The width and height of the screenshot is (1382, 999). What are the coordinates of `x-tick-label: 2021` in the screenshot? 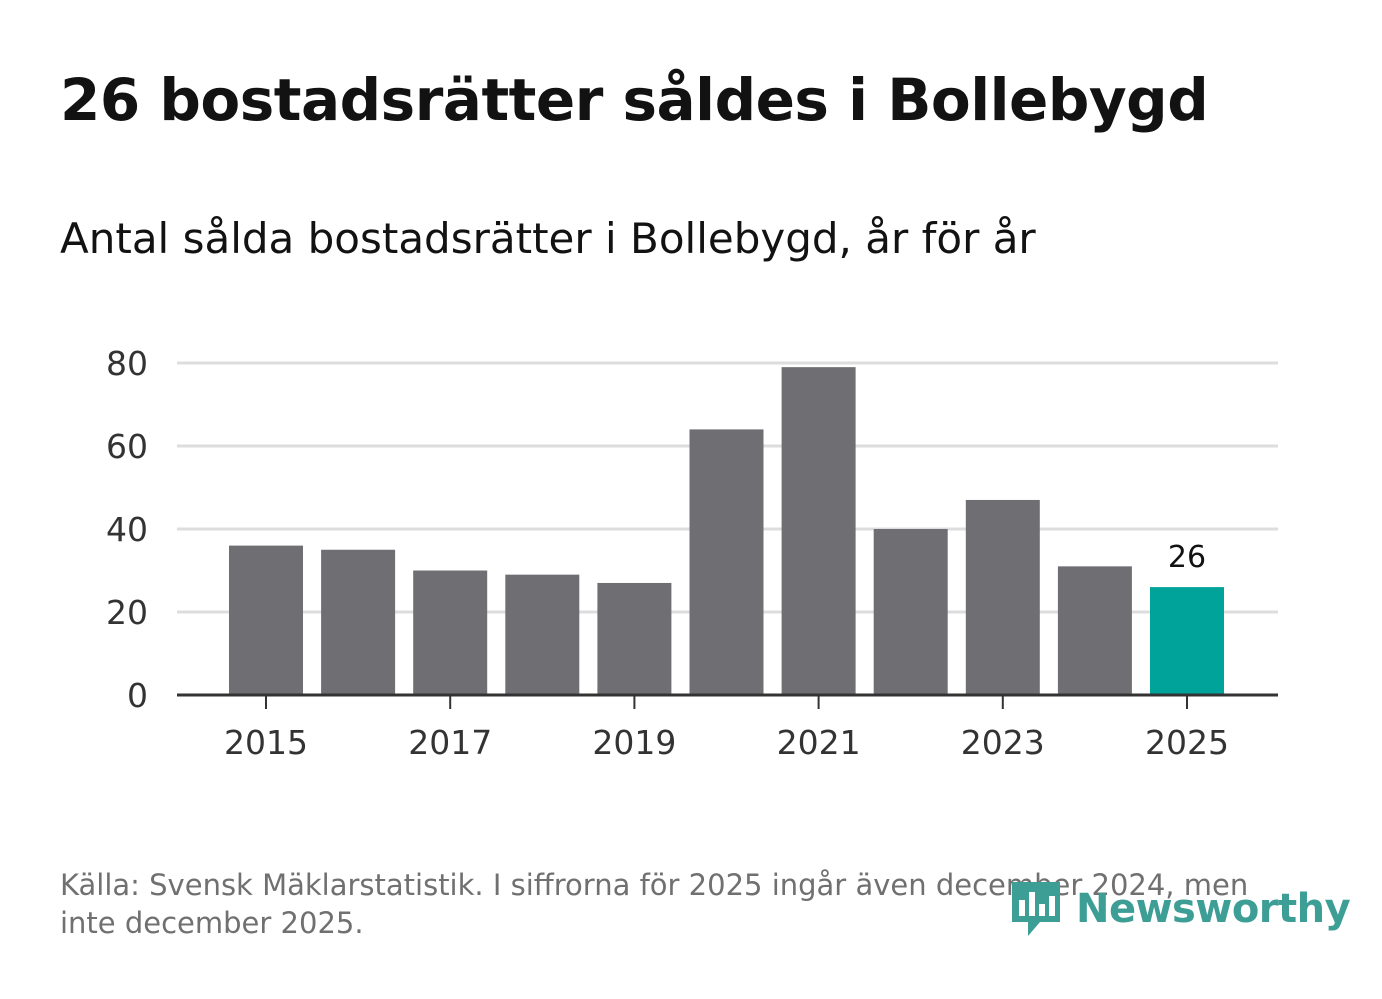 It's located at (819, 742).